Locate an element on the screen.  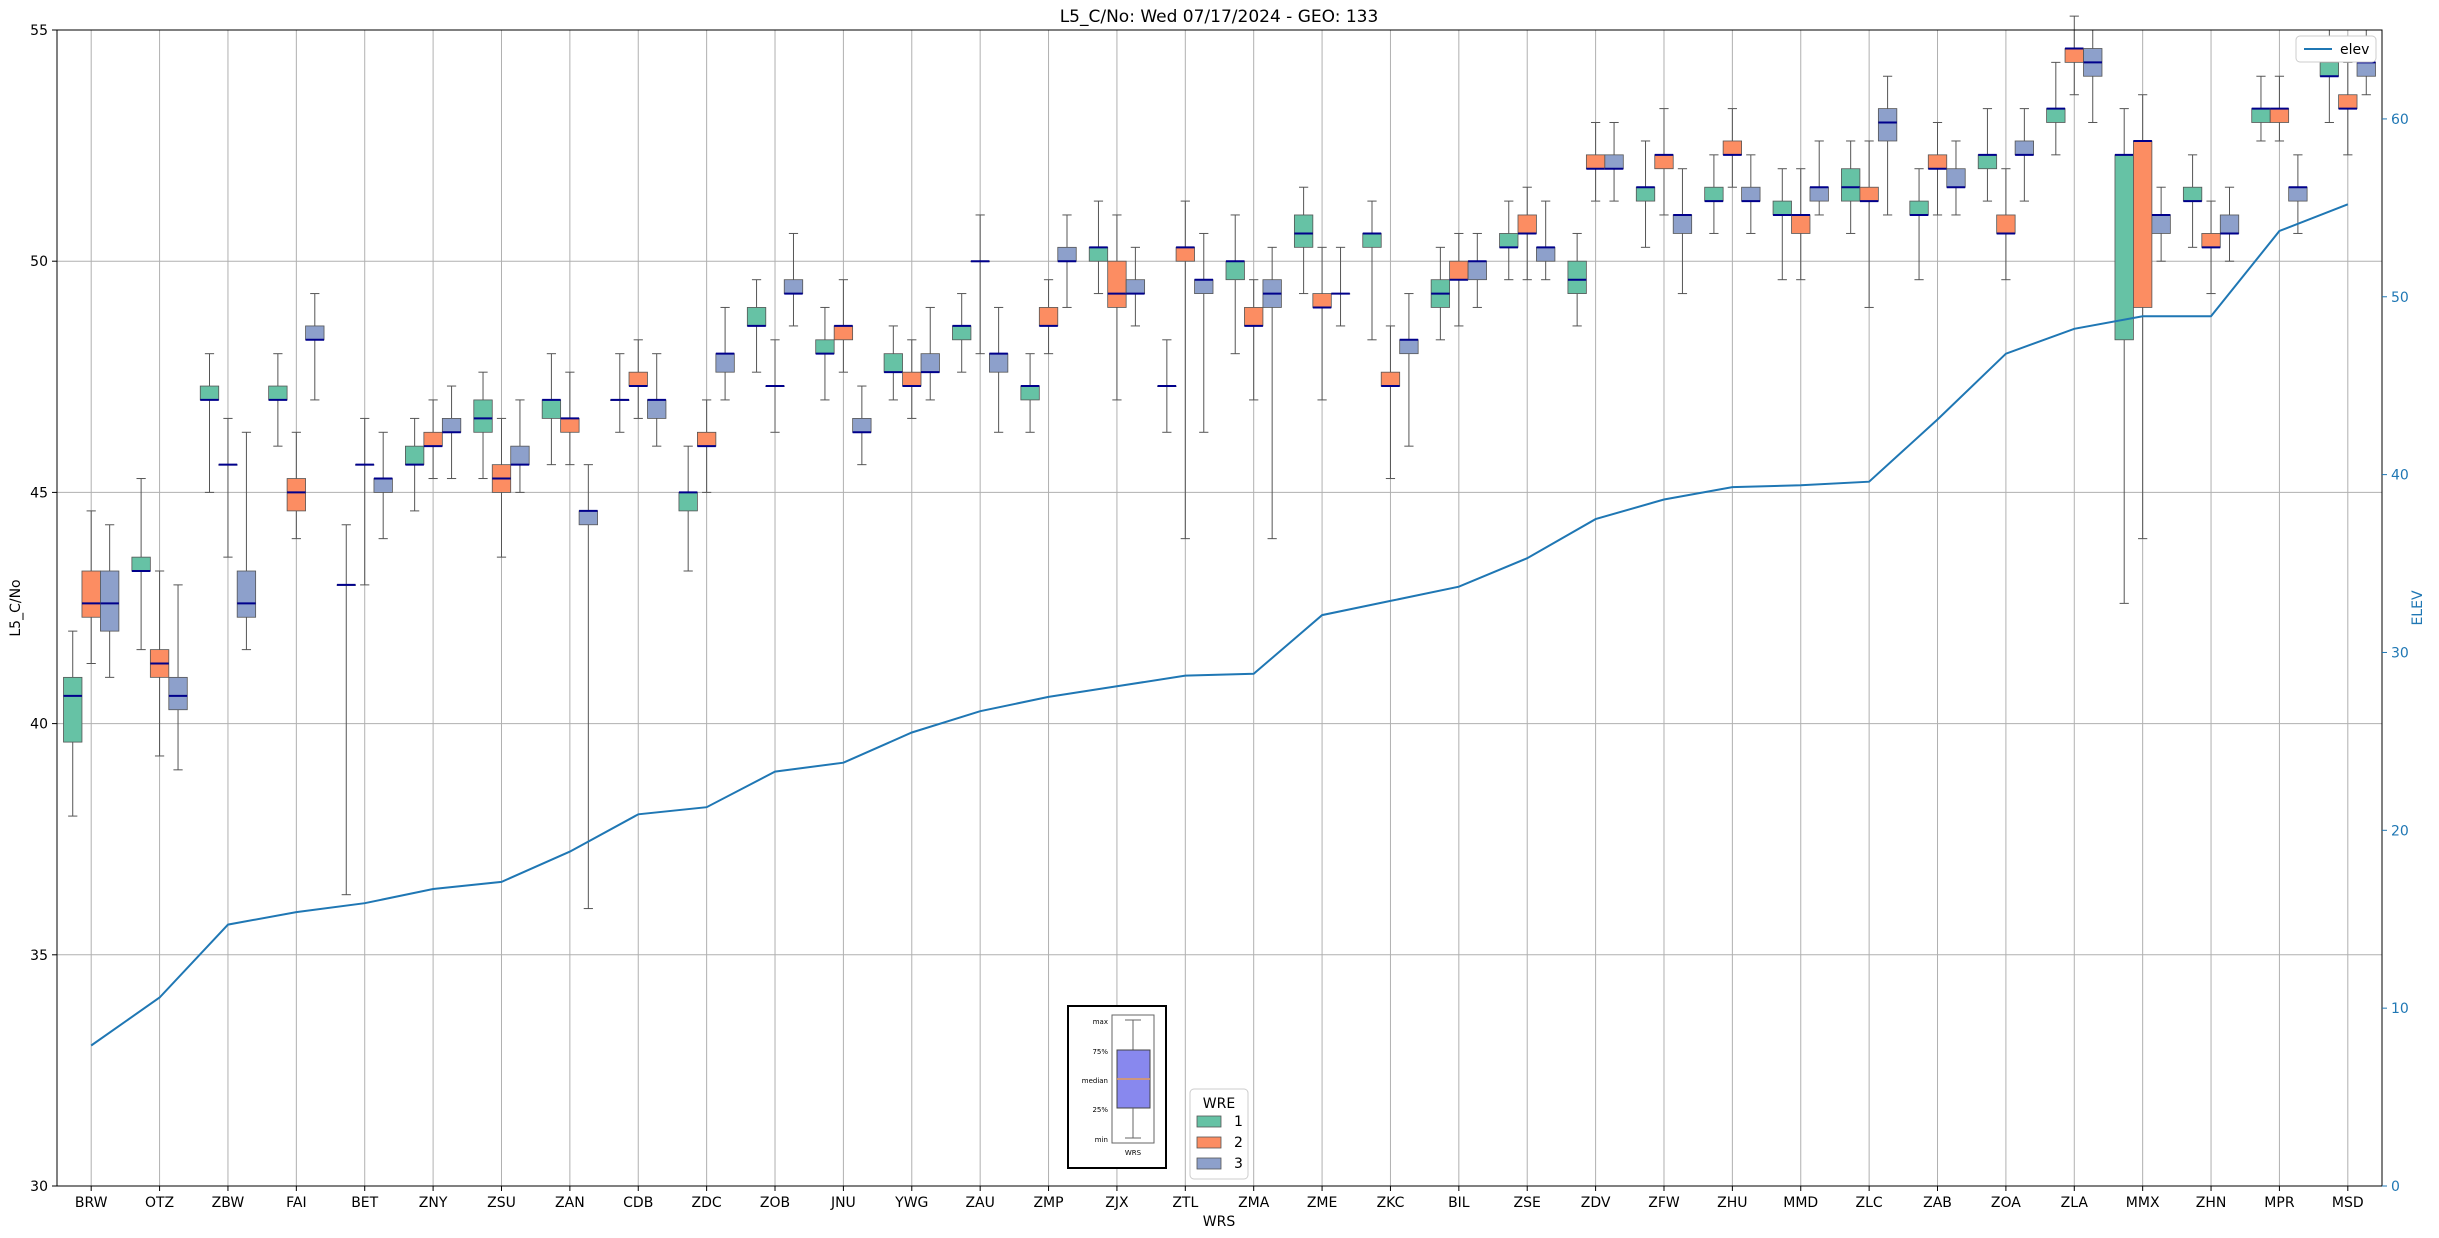
x-tick-label: ZKC is located at coordinates (1391, 1203).